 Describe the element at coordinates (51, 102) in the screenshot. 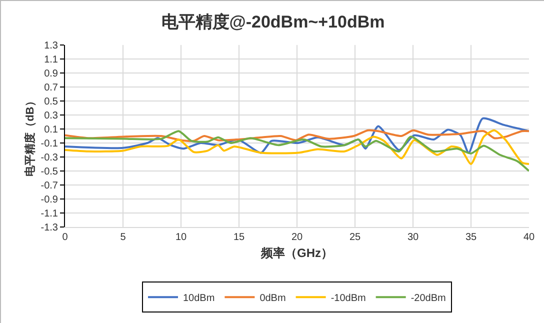

I see `y-tick-label: 0.5` at that location.